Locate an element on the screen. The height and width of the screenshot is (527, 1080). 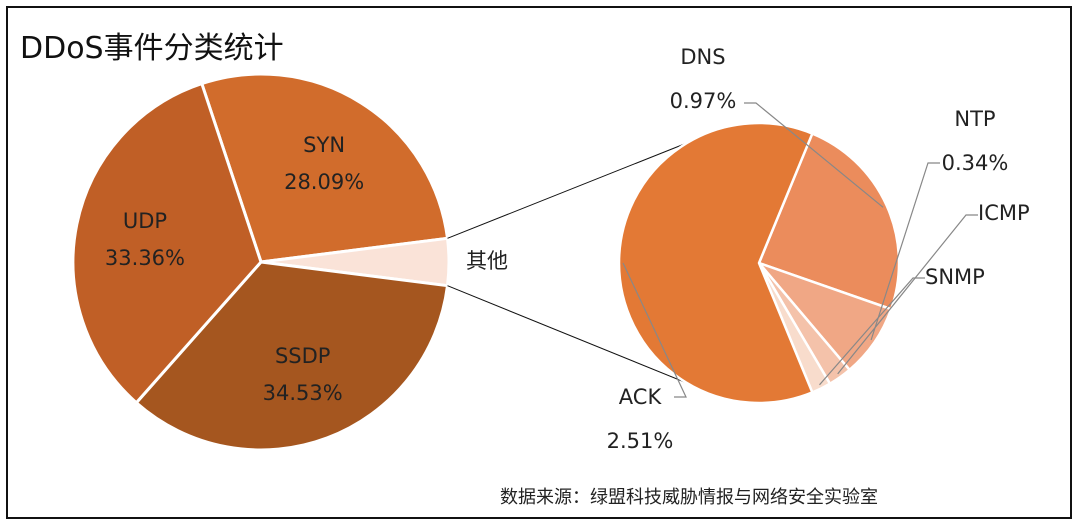
value-ack: 2.51% is located at coordinates (640, 441).